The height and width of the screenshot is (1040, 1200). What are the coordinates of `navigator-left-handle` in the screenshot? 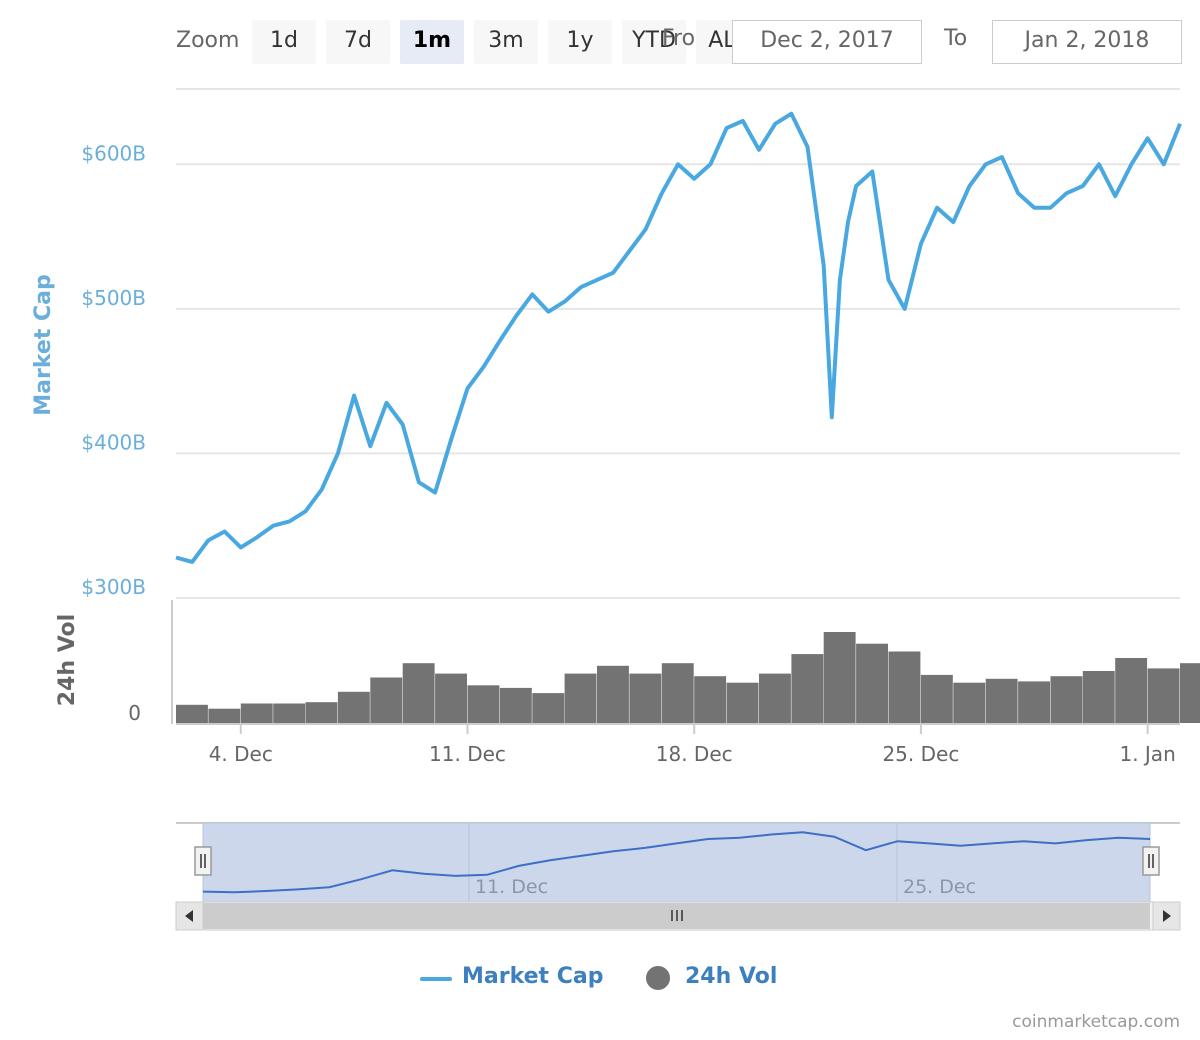 It's located at (203, 861).